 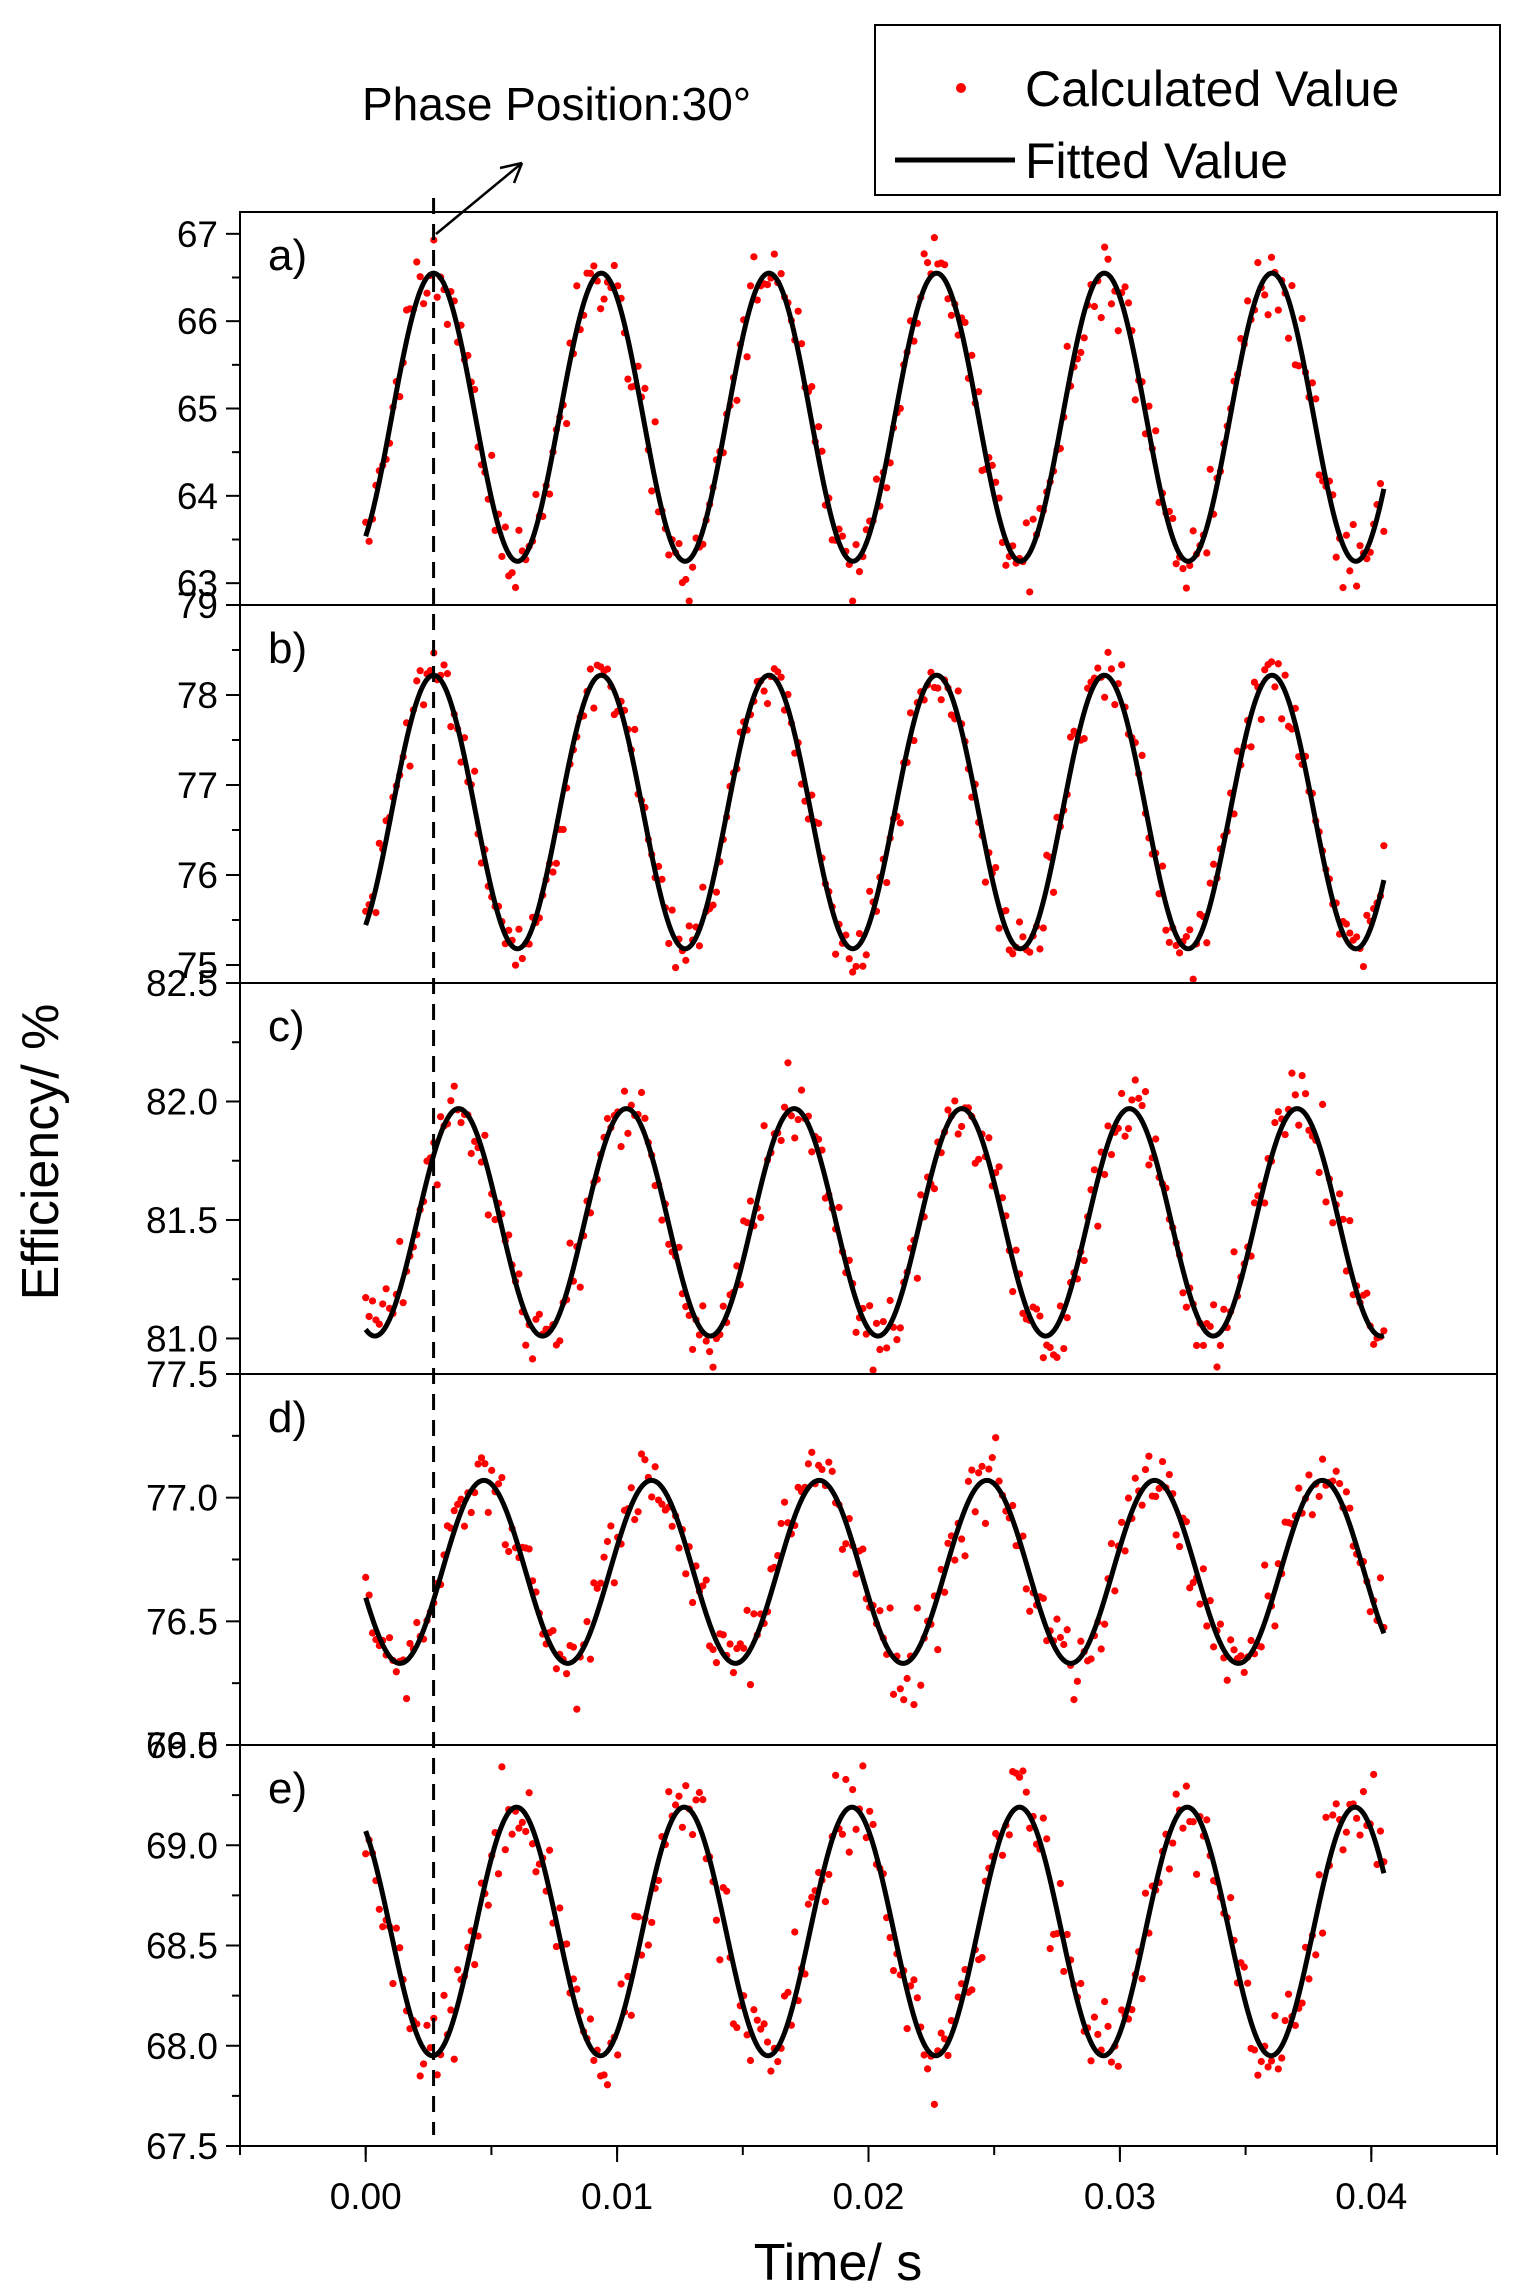 I want to click on y-tick-label: 69.5, so click(x=182, y=1745).